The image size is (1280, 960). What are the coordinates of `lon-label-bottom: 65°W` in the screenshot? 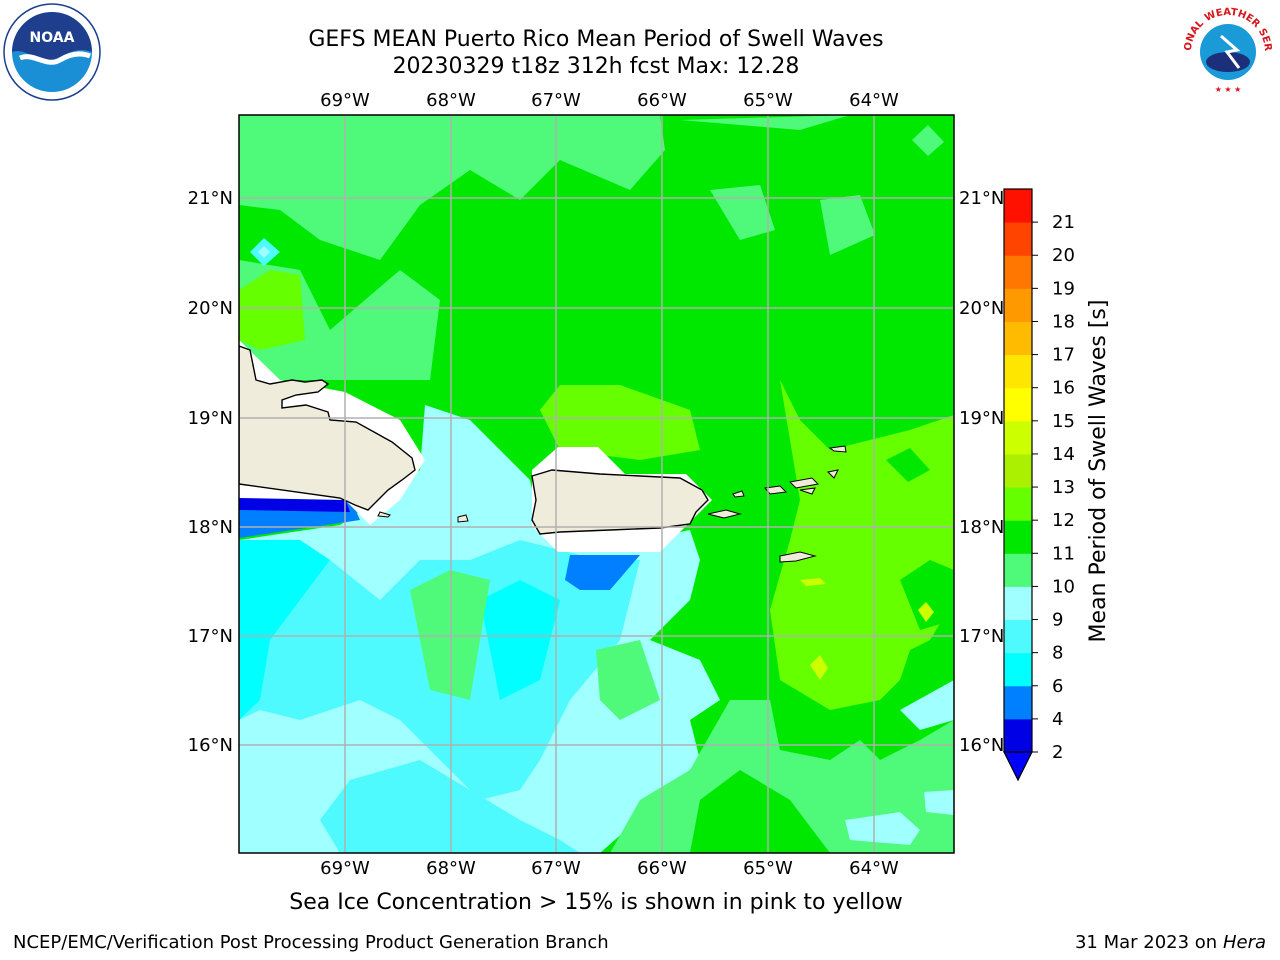 It's located at (768, 868).